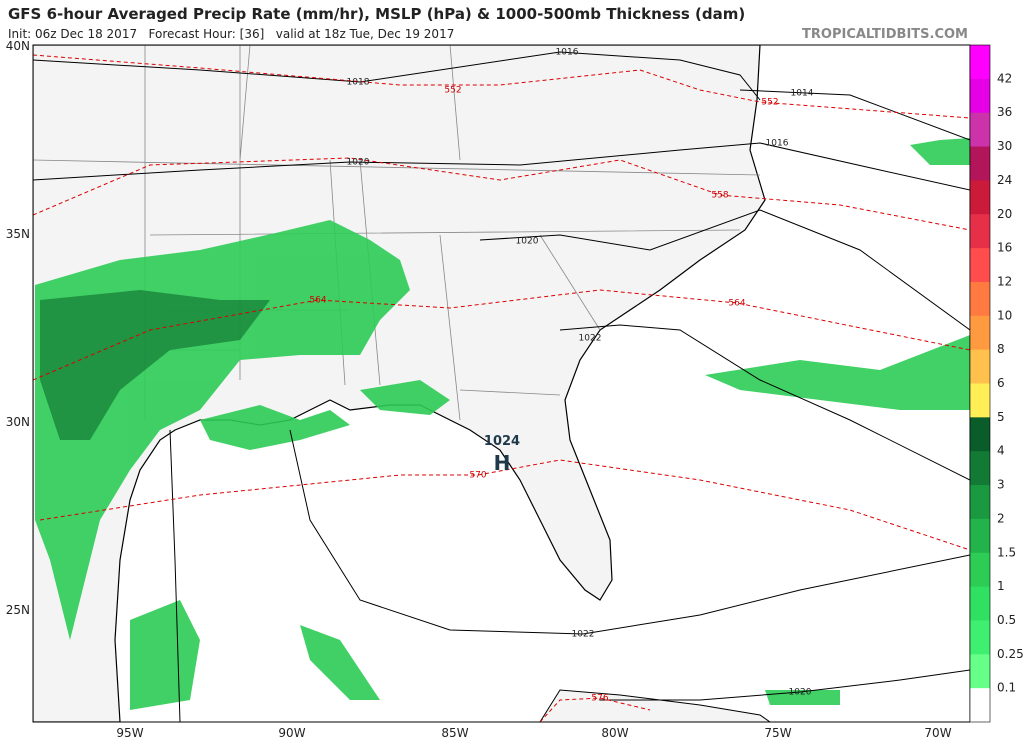 The width and height of the screenshot is (1024, 742). I want to click on colorbar-label: 36, so click(1004, 112).